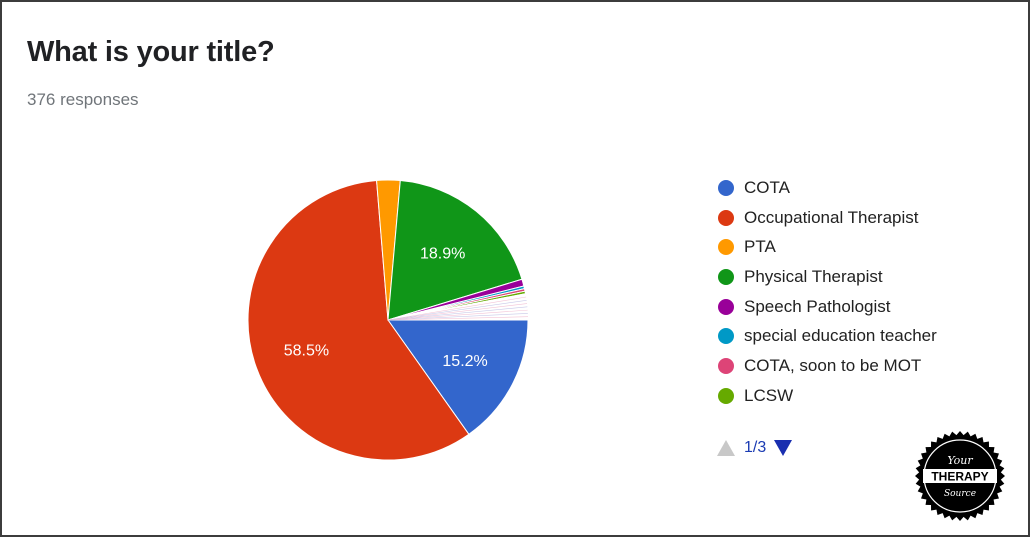  Describe the element at coordinates (813, 276) in the screenshot. I see `legend-label: Physical Therapist` at that location.